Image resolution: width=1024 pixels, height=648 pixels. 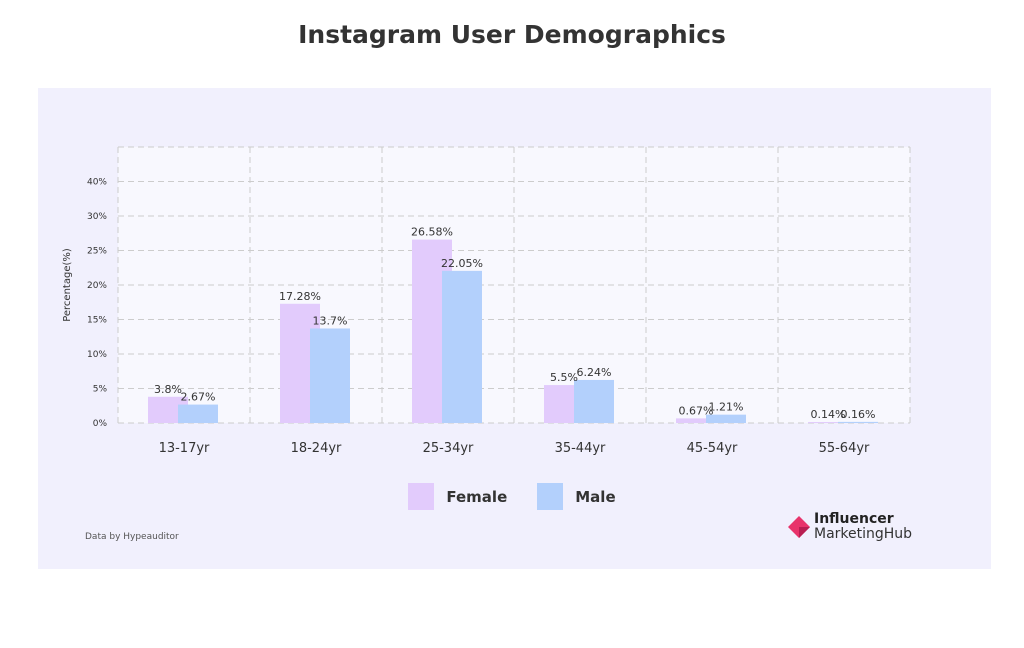 What do you see at coordinates (858, 414) in the screenshot?
I see `data-label: 0.16%` at bounding box center [858, 414].